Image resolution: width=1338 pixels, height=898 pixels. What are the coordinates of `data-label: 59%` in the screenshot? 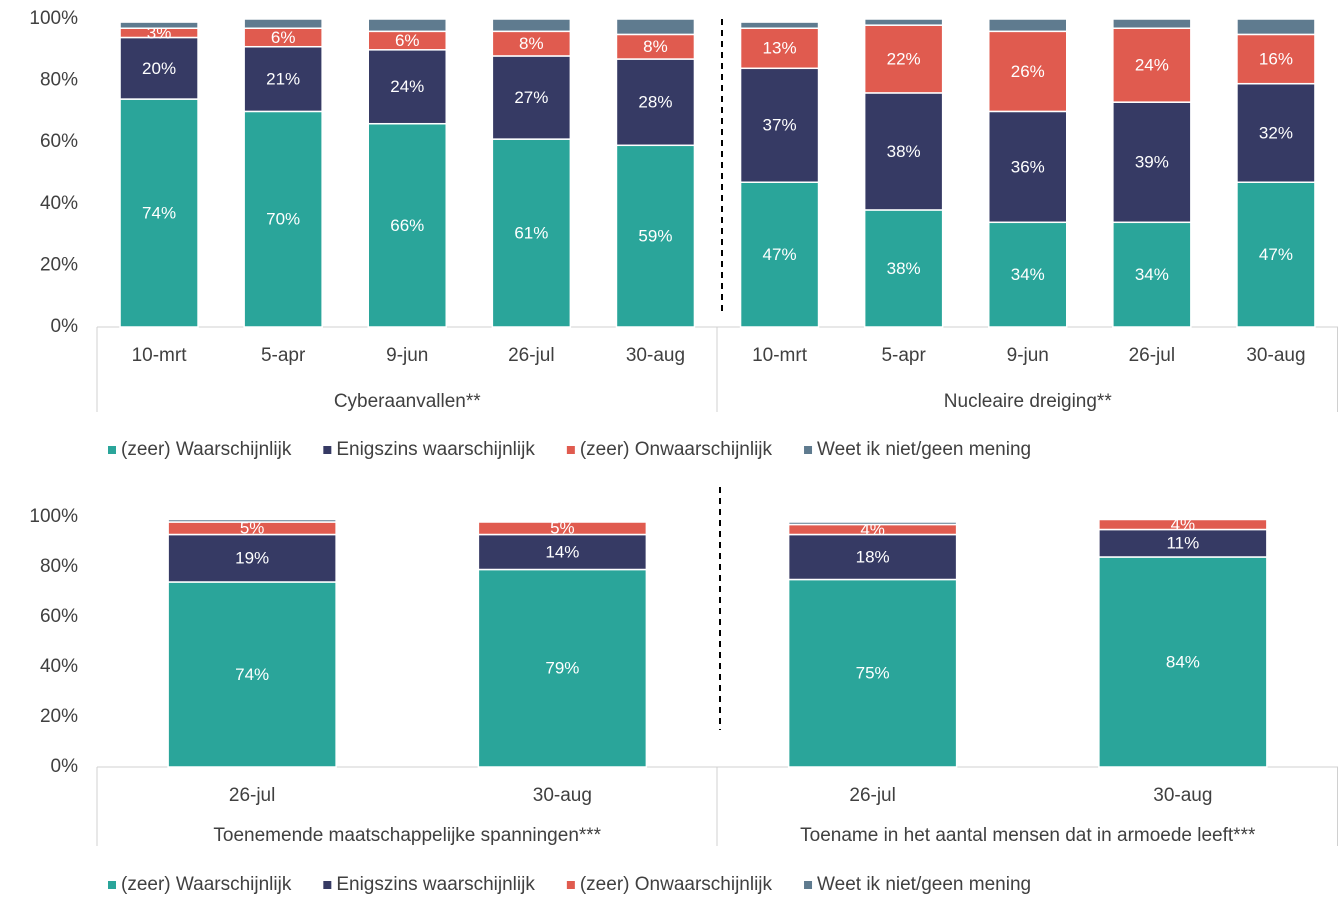 It's located at (655, 236).